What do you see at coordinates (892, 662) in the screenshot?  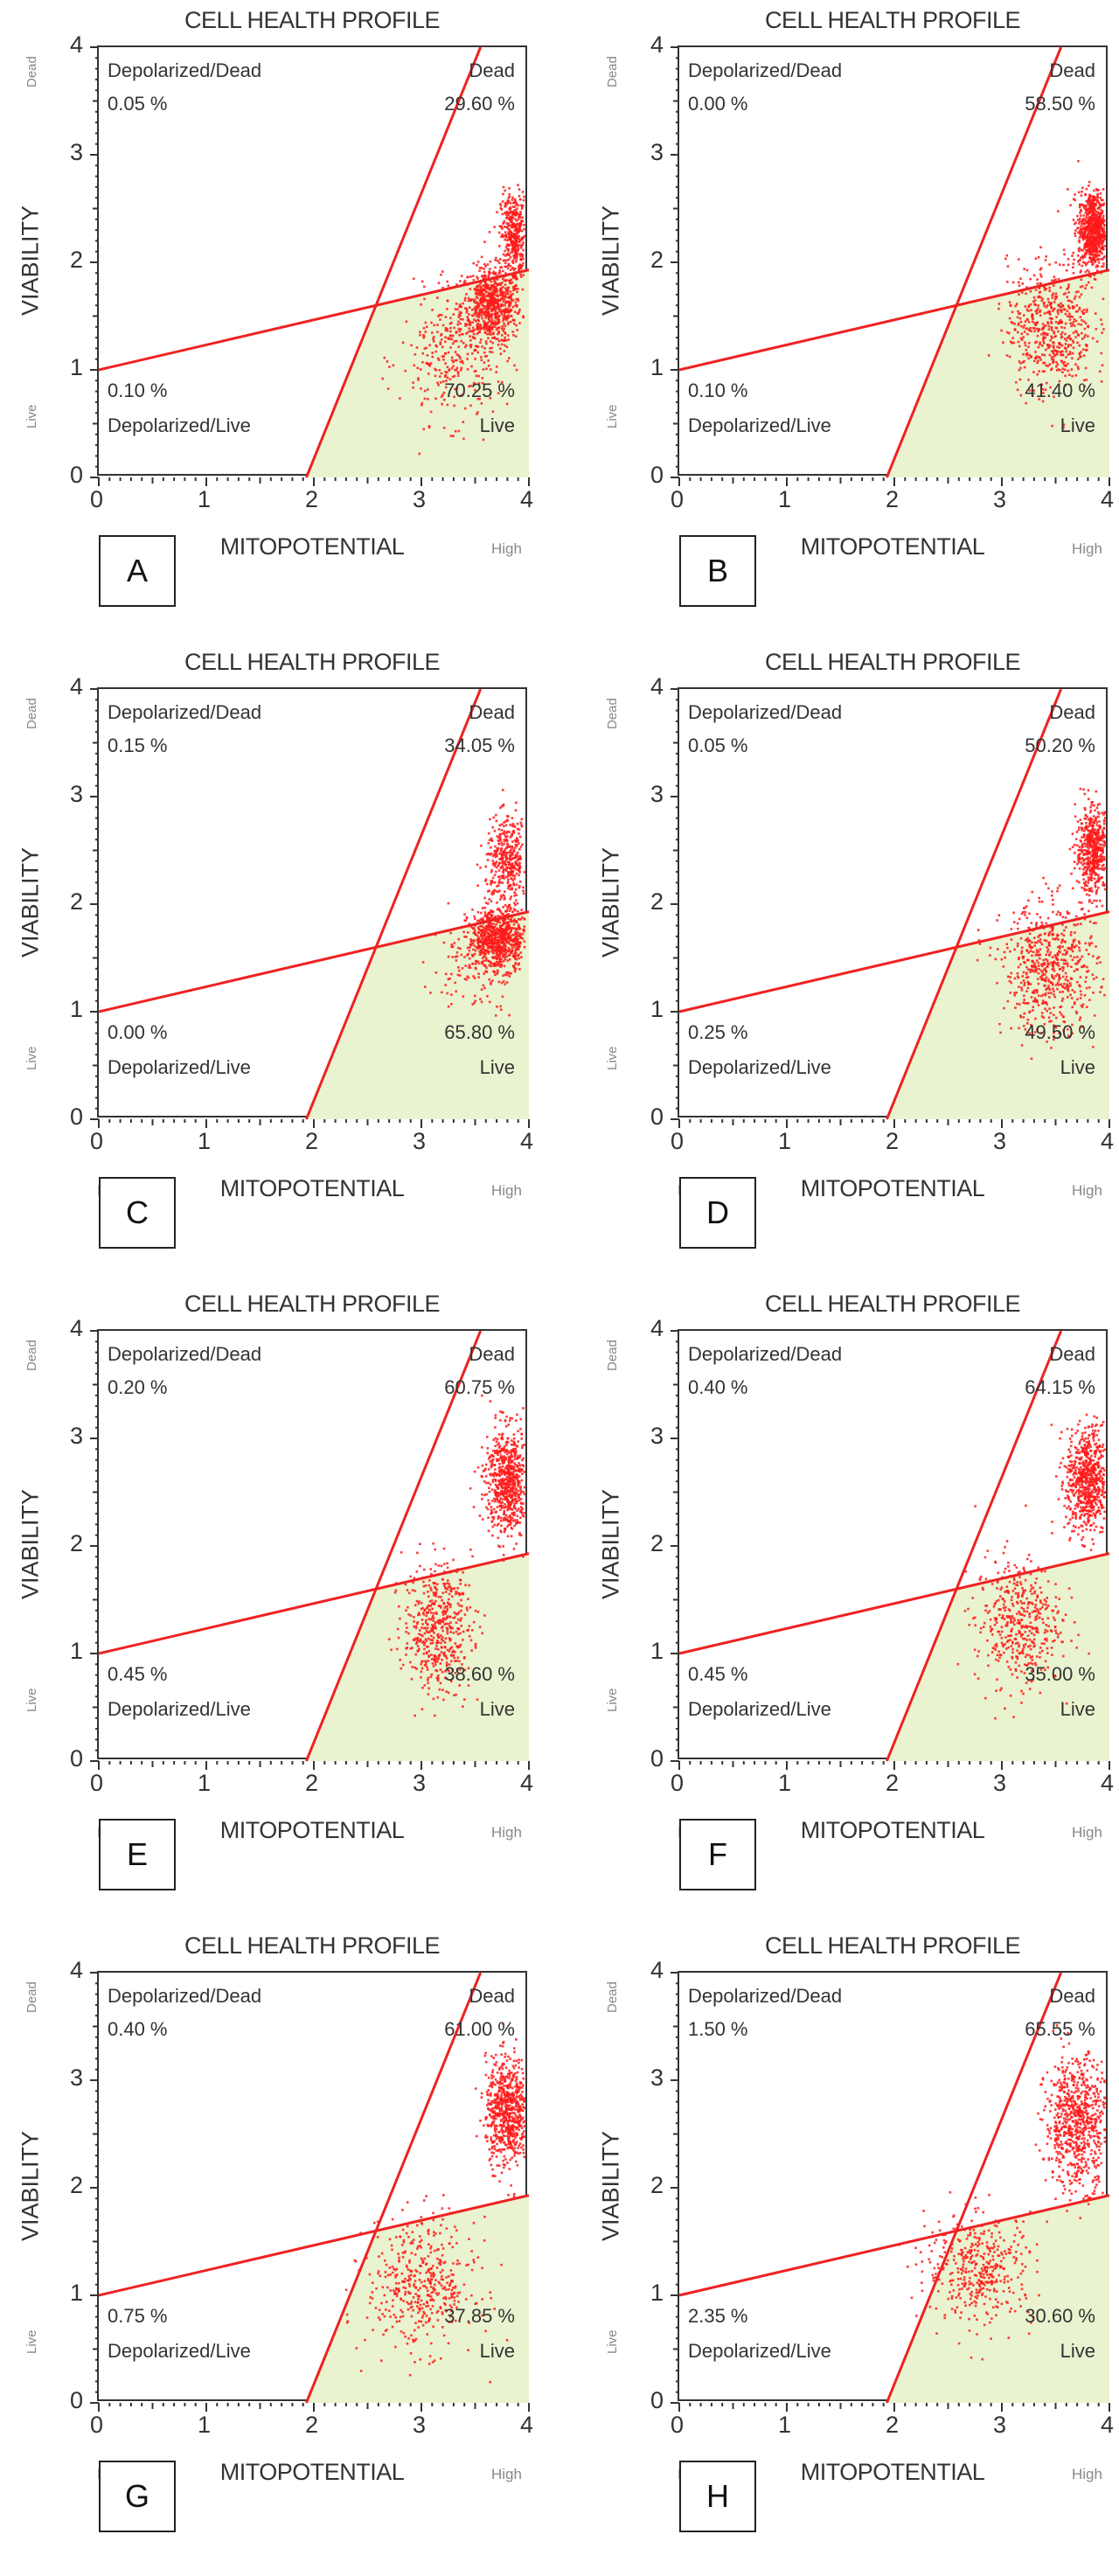 I see `chart-title: CELL HEALTH PROFILE` at bounding box center [892, 662].